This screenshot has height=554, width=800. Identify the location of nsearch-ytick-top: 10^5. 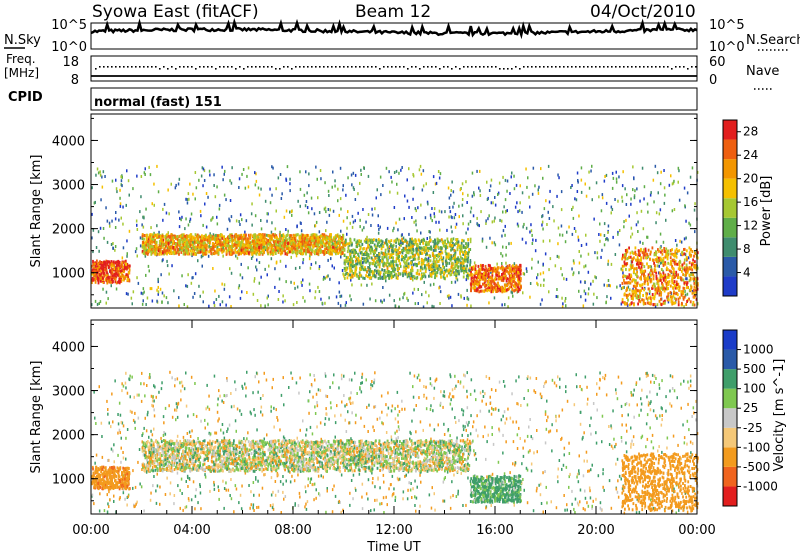
(727, 25).